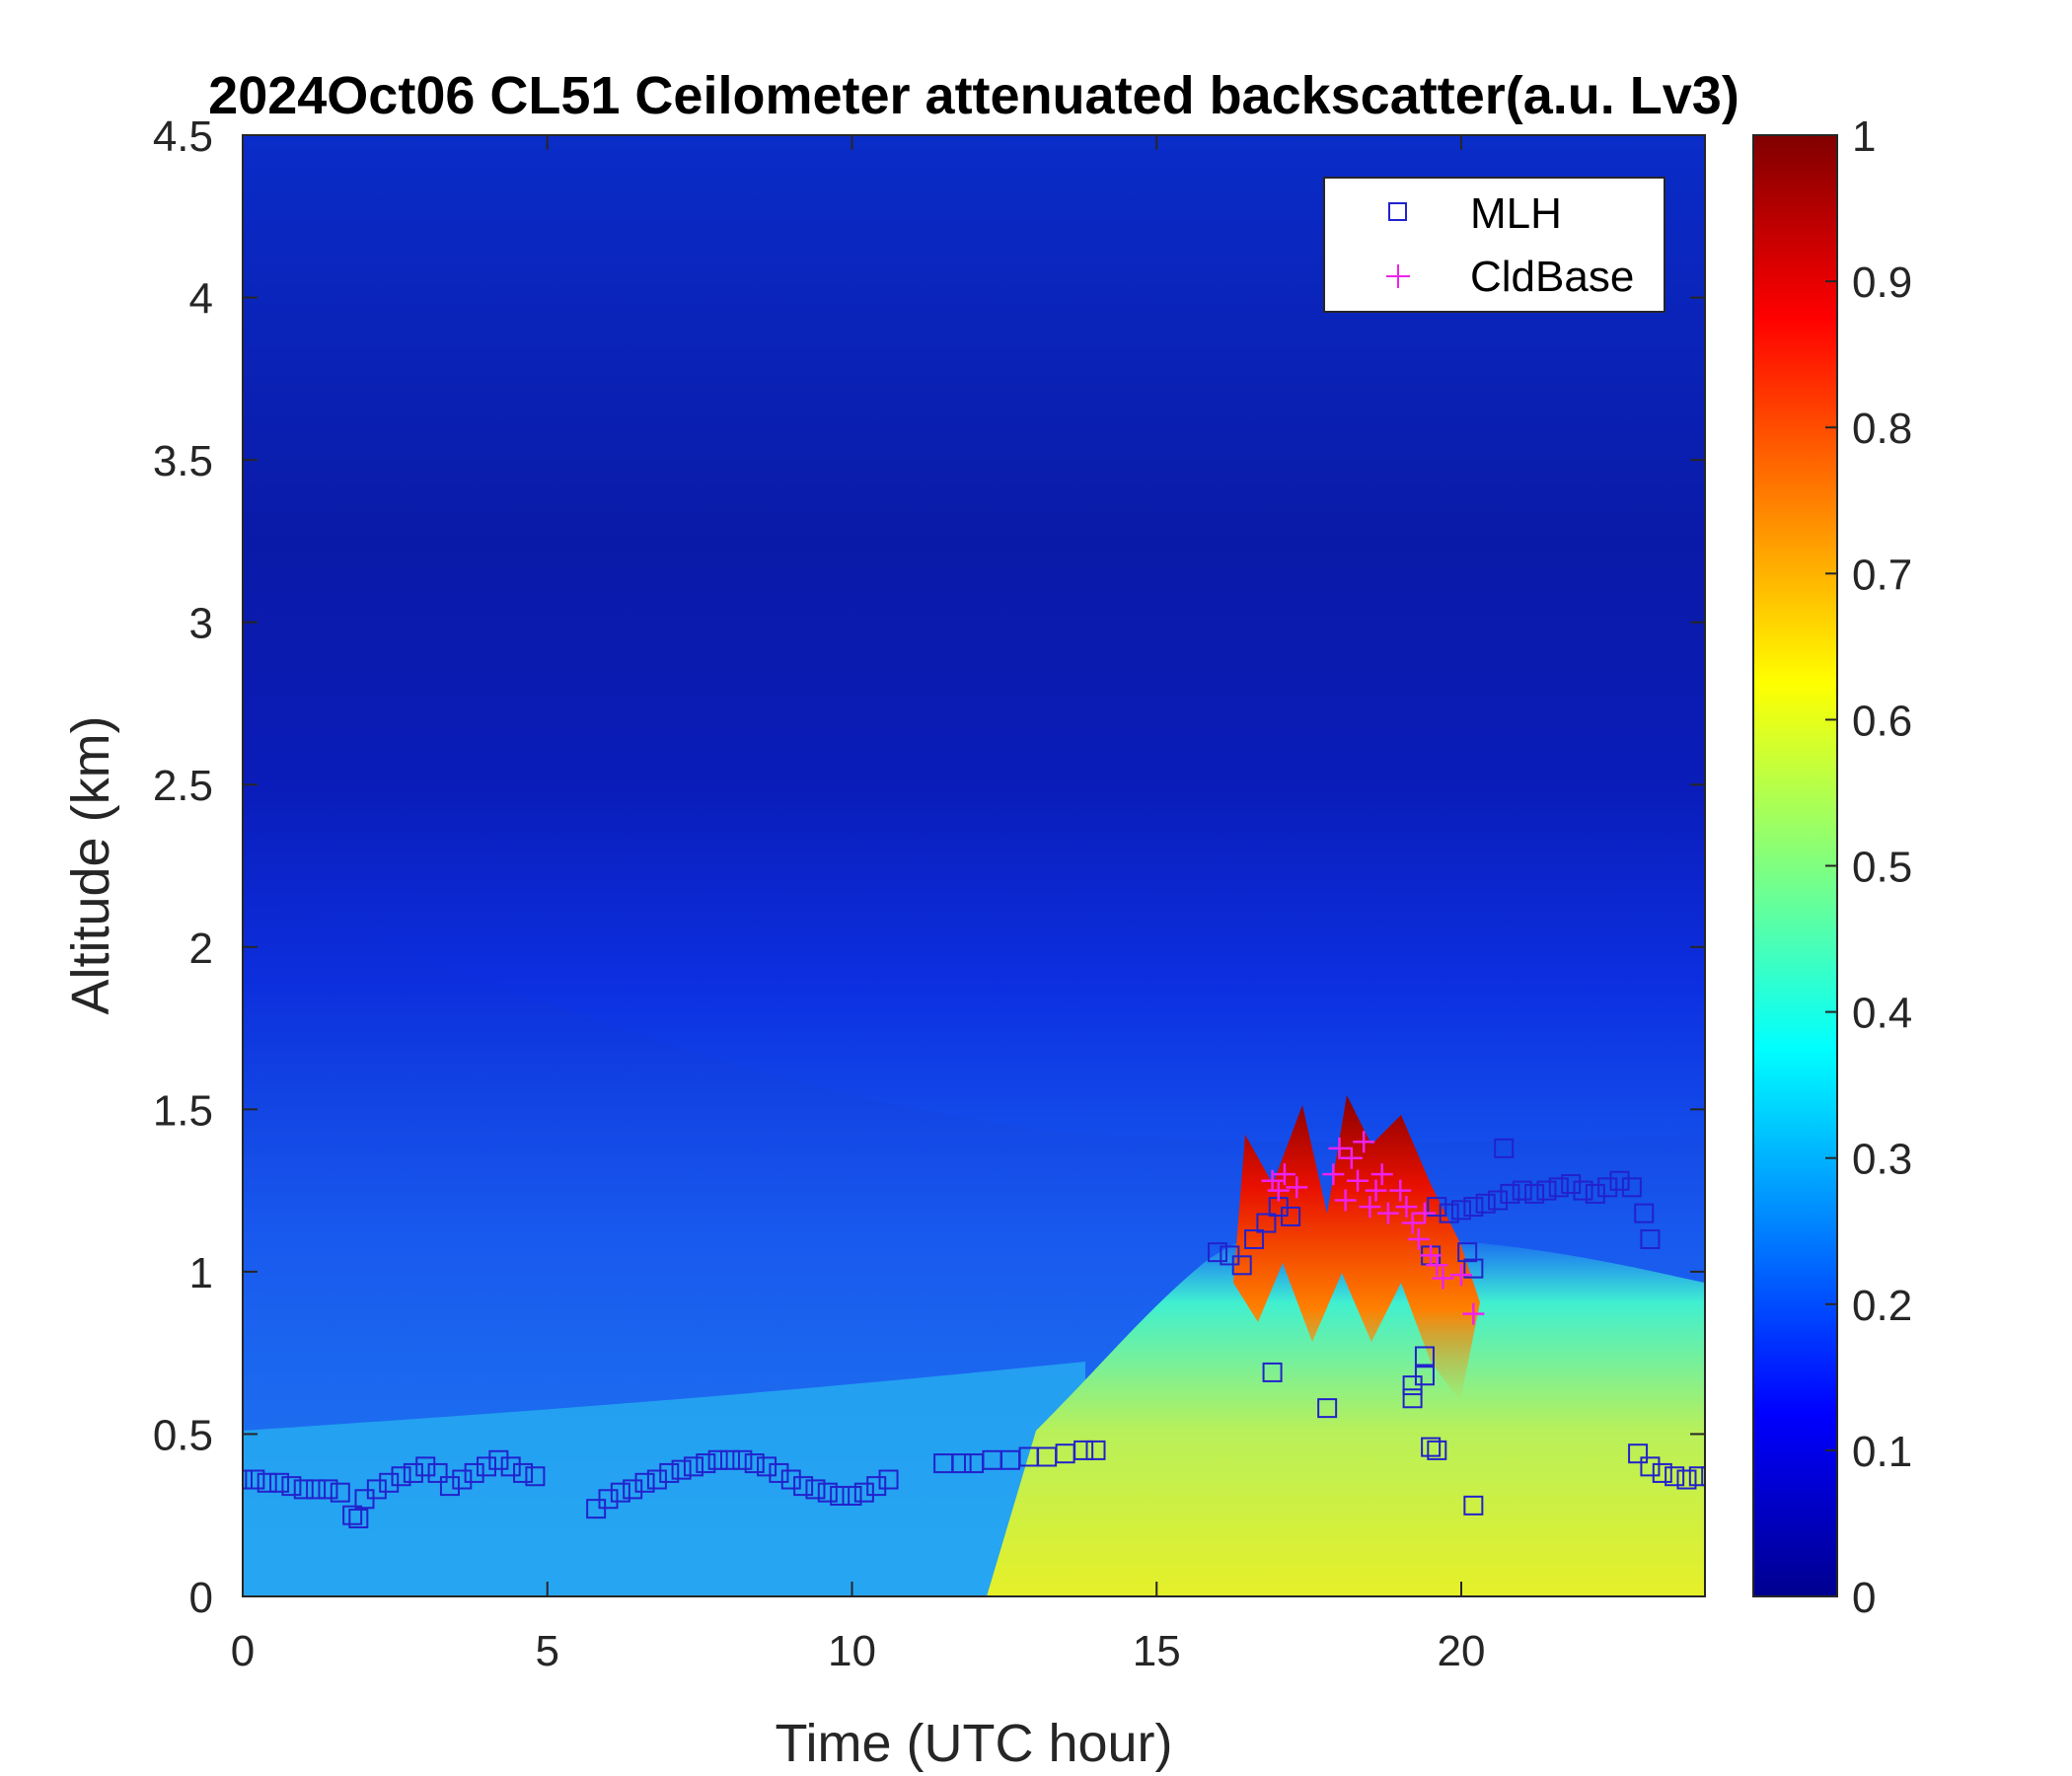 The height and width of the screenshot is (1776, 2072). Describe the element at coordinates (547, 1651) in the screenshot. I see `x-tick-label: 5` at that location.